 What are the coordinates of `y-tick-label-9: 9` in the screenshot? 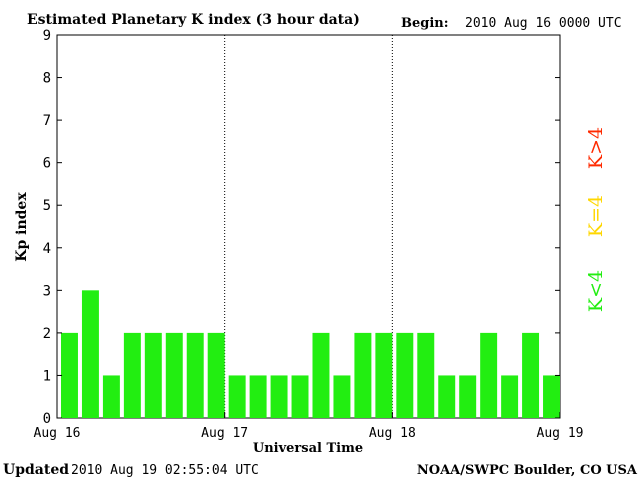 It's located at (47, 36).